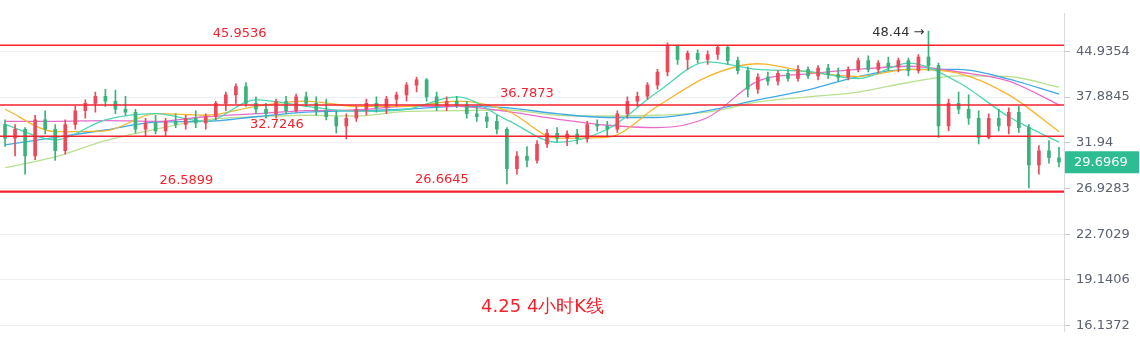 The height and width of the screenshot is (345, 1140). I want to click on ref-line-label: 45.9536, so click(239, 33).